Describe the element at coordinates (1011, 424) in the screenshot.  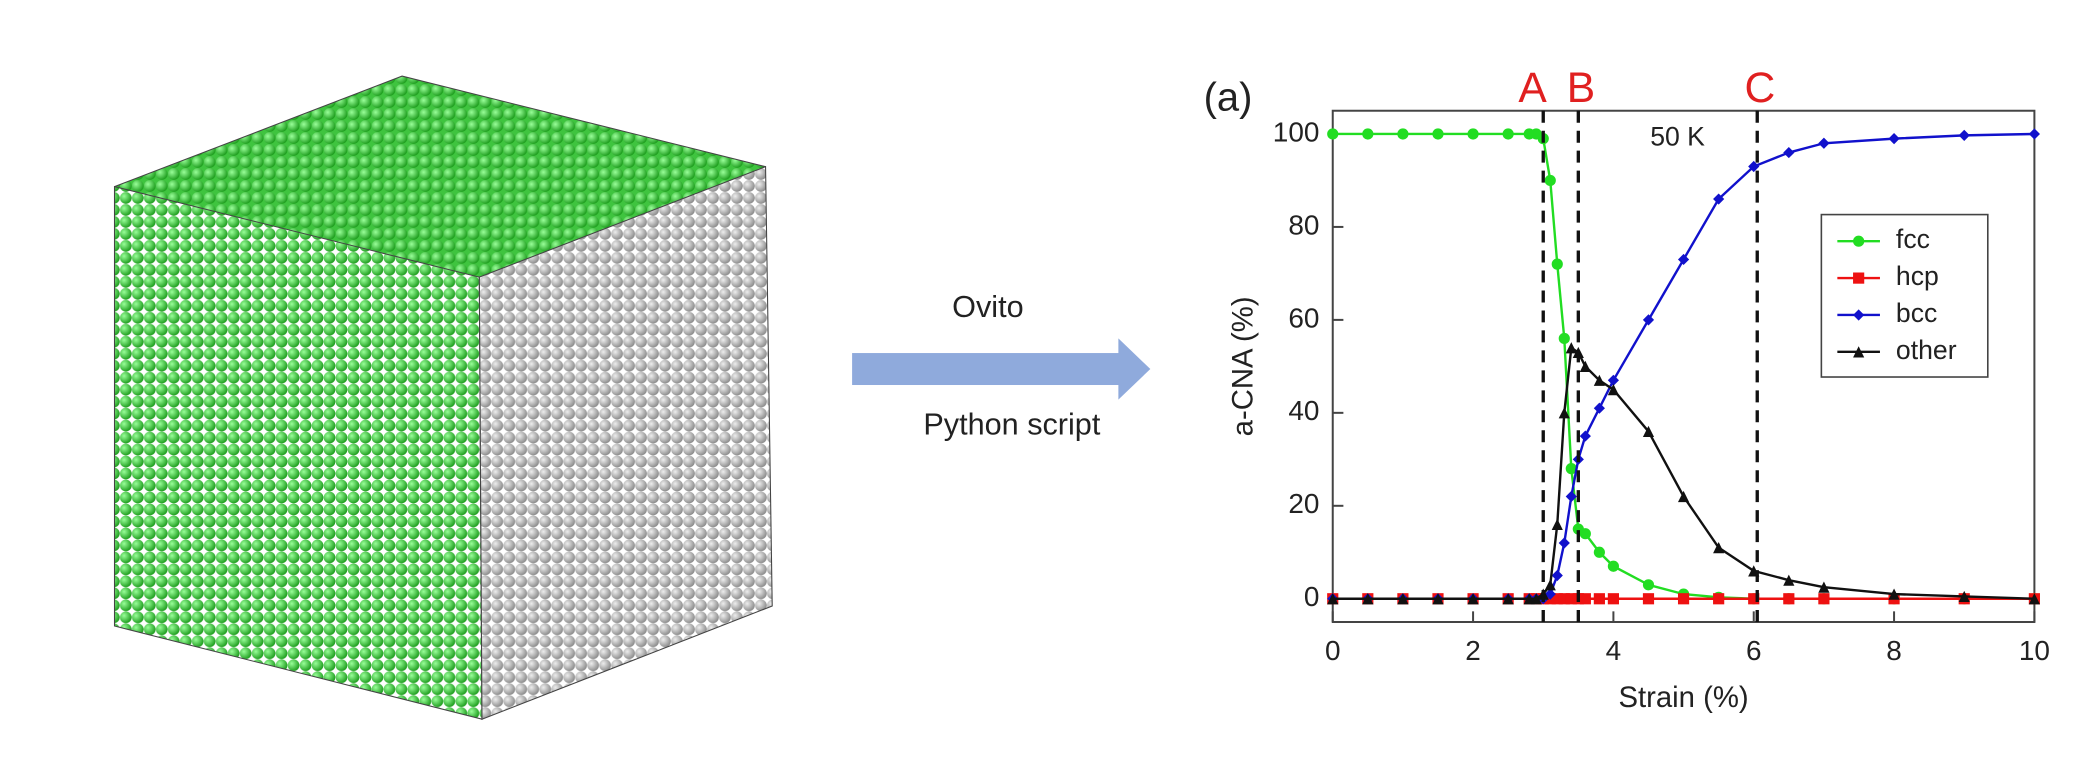
I see `arrow-label: Python script` at that location.